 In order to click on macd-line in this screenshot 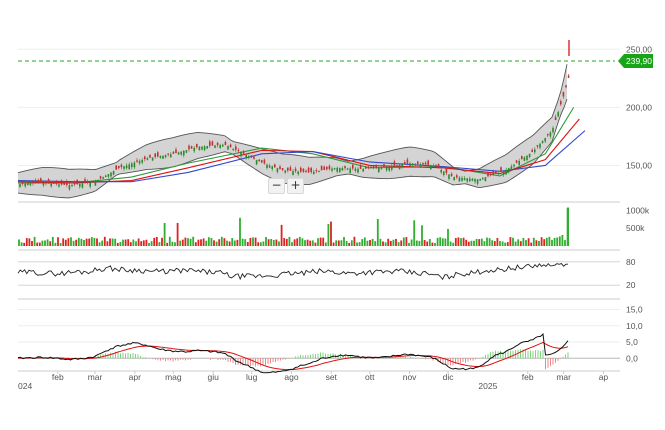, I will do `click(293, 353)`.